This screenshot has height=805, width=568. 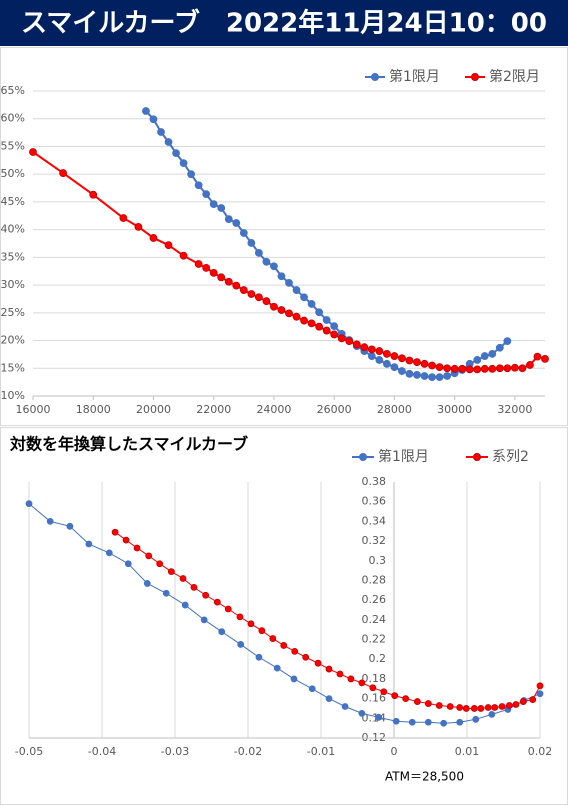 What do you see at coordinates (153, 409) in the screenshot?
I see `x-tick-label: 20000` at bounding box center [153, 409].